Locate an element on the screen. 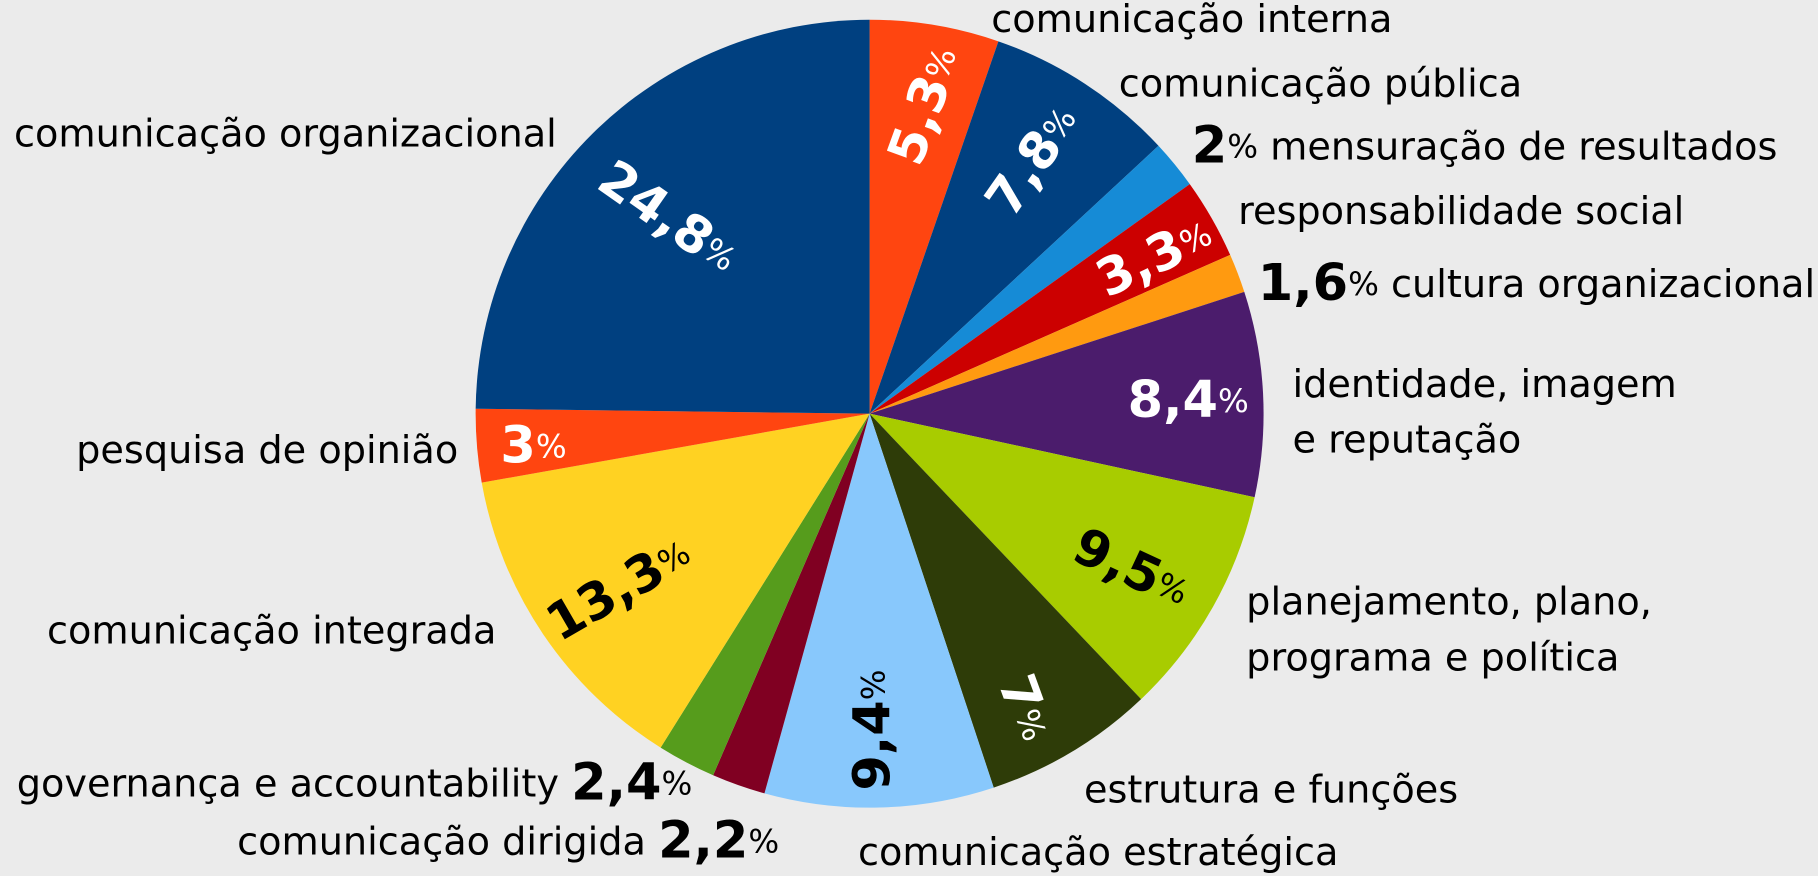 The height and width of the screenshot is (876, 1818). category-text: 2% mensuração de resultados is located at coordinates (1485, 145).